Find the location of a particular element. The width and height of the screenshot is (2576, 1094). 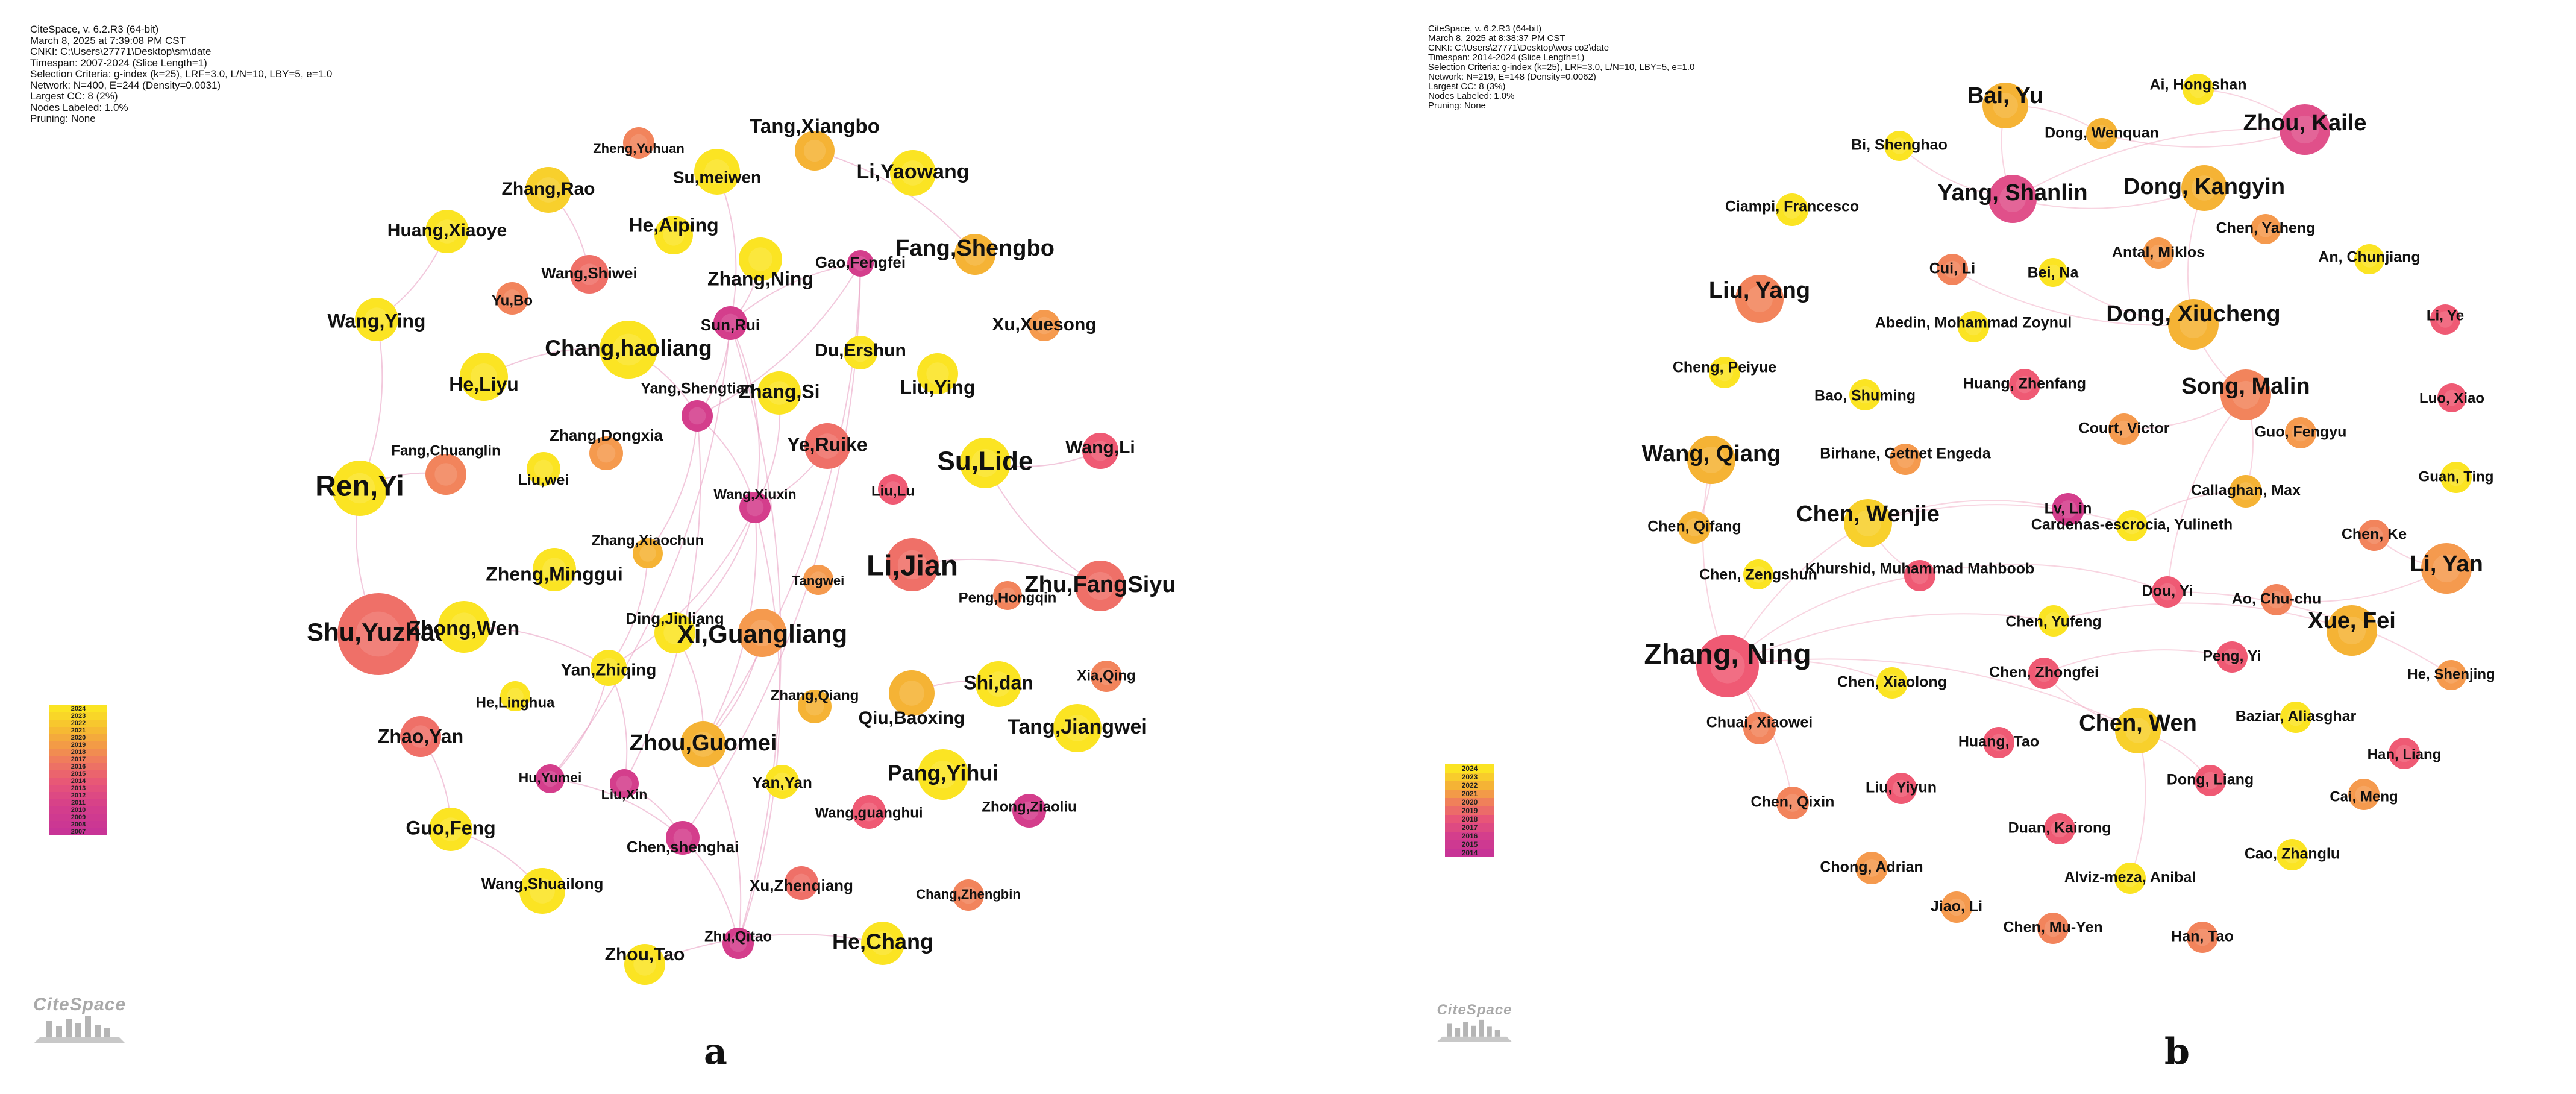

author-node: Chen, Wen is located at coordinates (2138, 730).